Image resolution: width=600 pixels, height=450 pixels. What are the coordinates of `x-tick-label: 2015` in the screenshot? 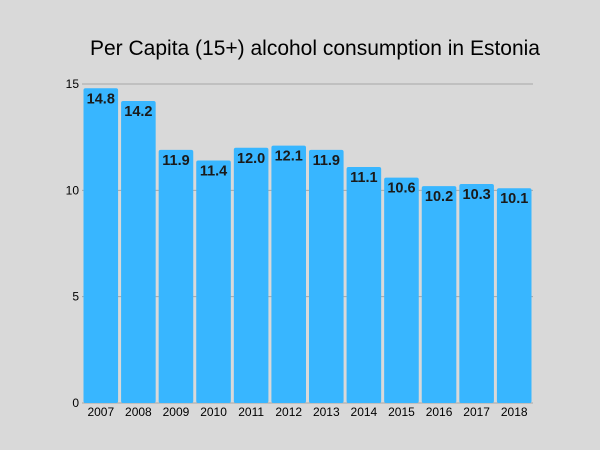 It's located at (401, 412).